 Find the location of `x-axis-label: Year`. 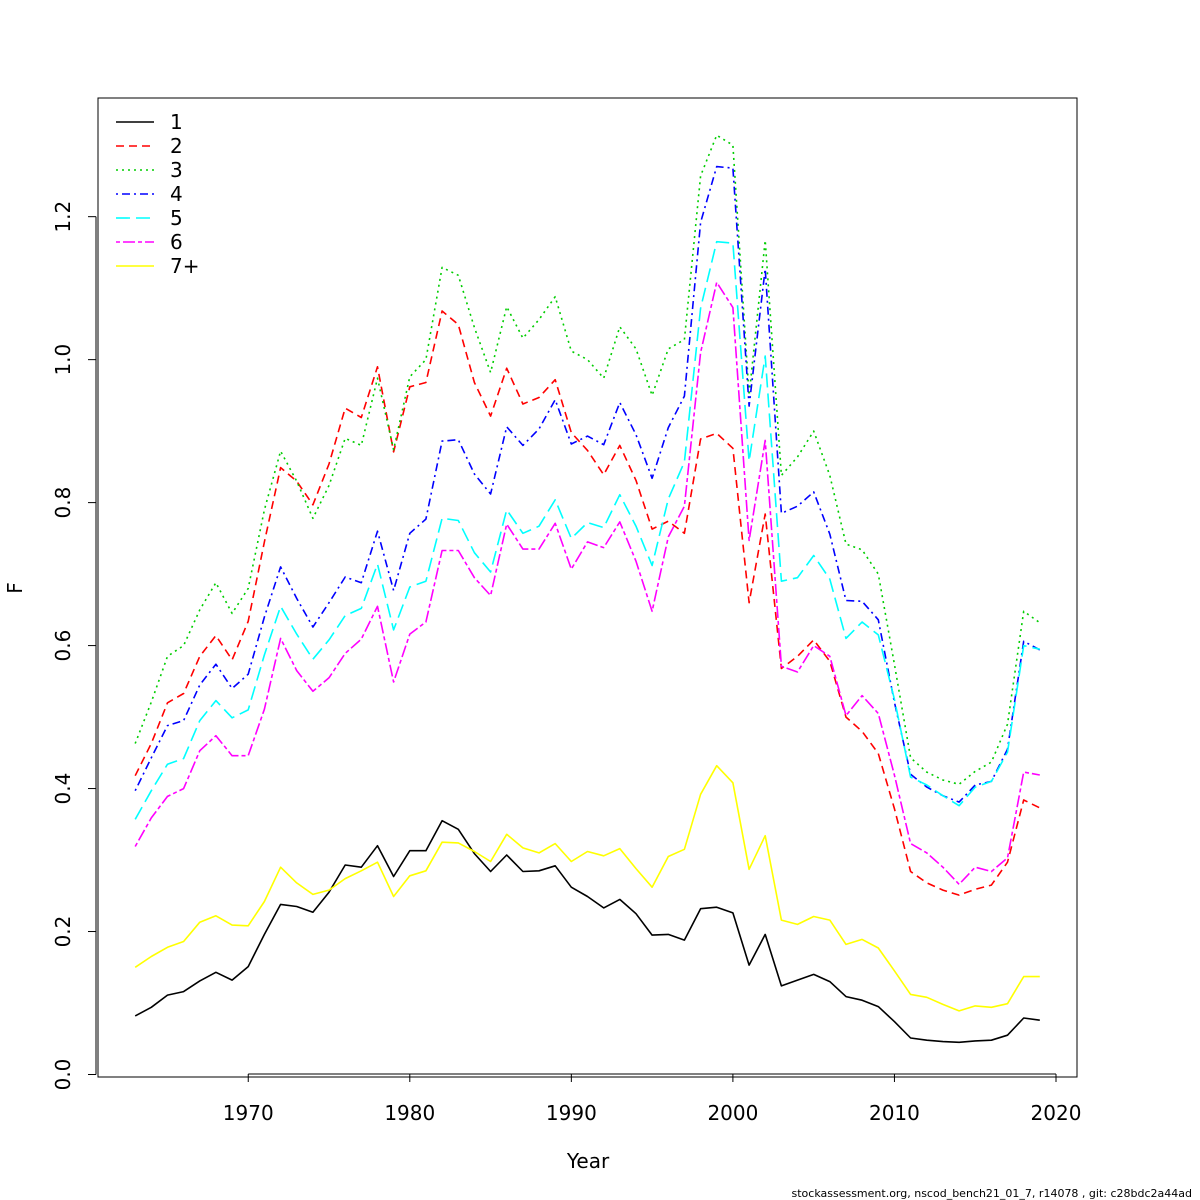

x-axis-label: Year is located at coordinates (588, 1161).